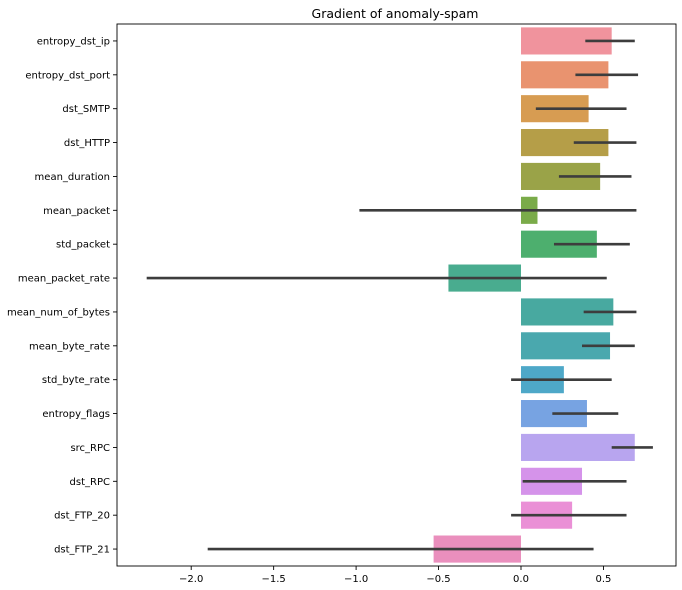 The width and height of the screenshot is (682, 590). What do you see at coordinates (83, 245) in the screenshot?
I see `y-tick-label: std_packet` at bounding box center [83, 245].